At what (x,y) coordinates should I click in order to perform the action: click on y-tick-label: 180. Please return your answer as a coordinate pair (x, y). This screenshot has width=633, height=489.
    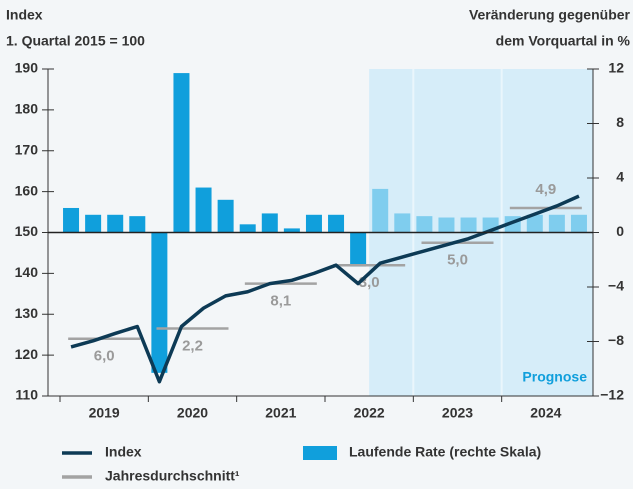
    Looking at the image, I should click on (27, 109).